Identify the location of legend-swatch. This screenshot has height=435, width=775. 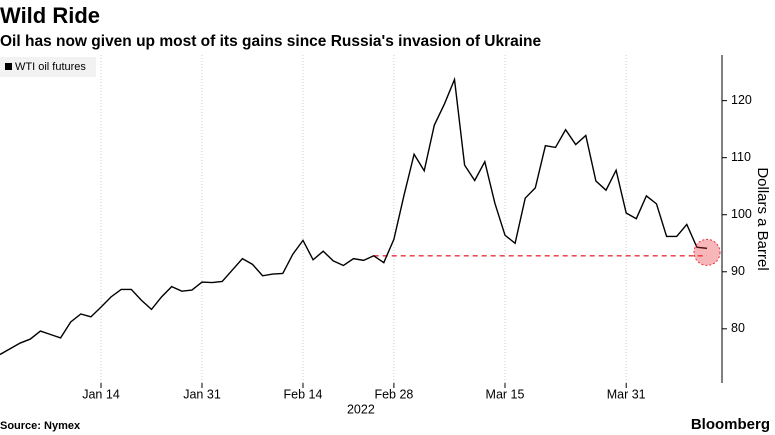
(8, 66).